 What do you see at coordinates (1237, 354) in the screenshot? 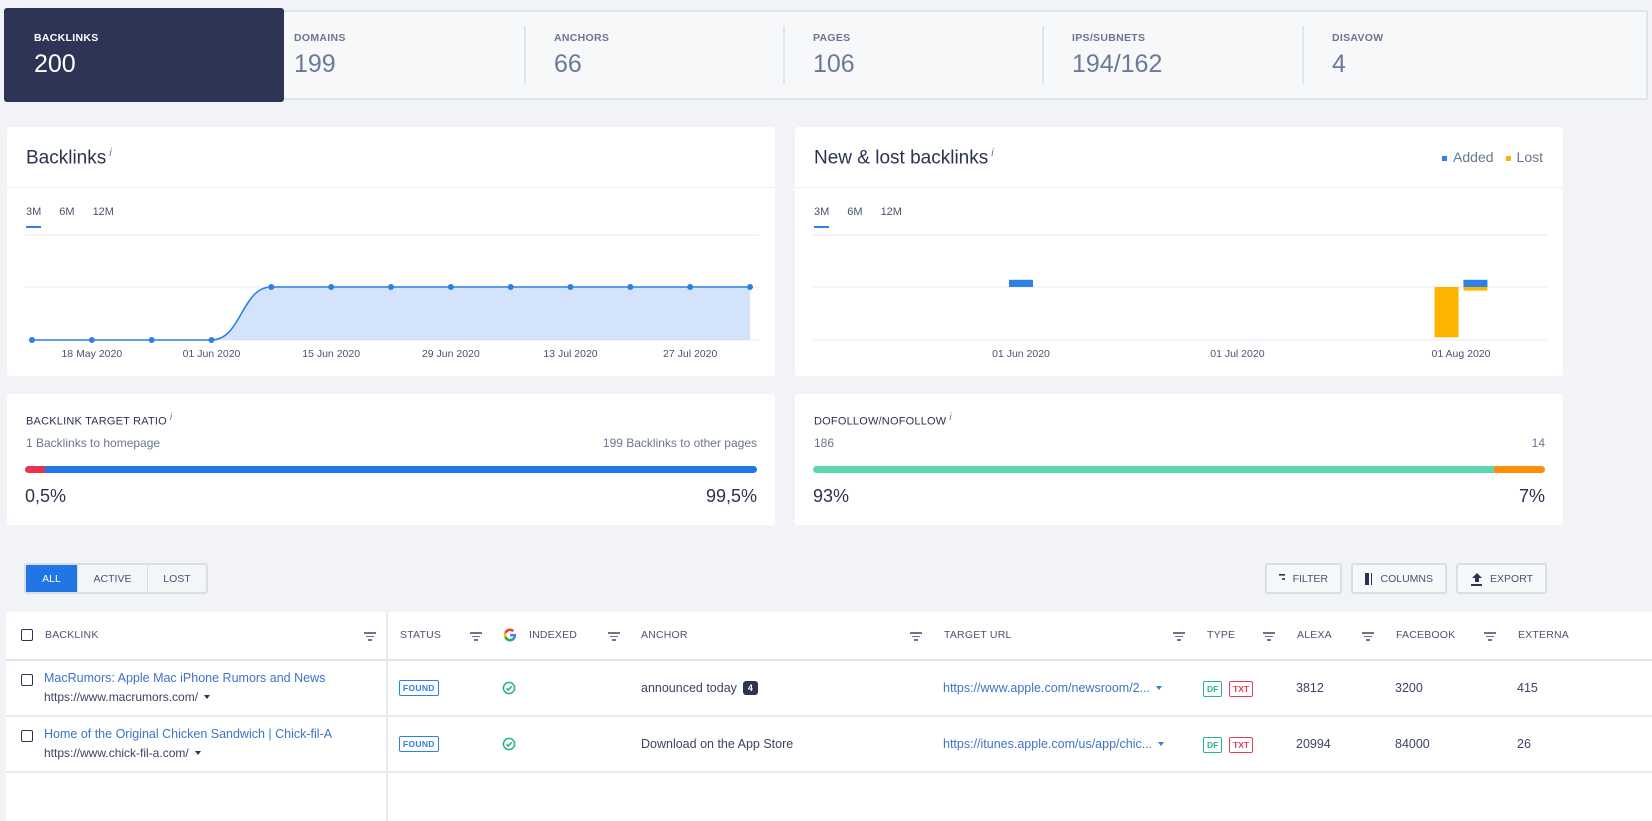
I see `x-tick-label: 01 Jul 2020` at bounding box center [1237, 354].